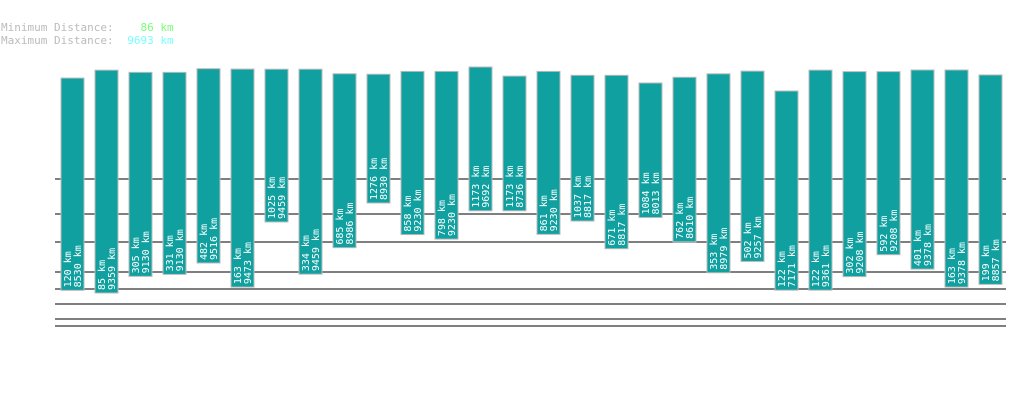 Image resolution: width=1019 pixels, height=402 pixels. What do you see at coordinates (680, 221) in the screenshot?
I see `min-label: 762 km` at bounding box center [680, 221].